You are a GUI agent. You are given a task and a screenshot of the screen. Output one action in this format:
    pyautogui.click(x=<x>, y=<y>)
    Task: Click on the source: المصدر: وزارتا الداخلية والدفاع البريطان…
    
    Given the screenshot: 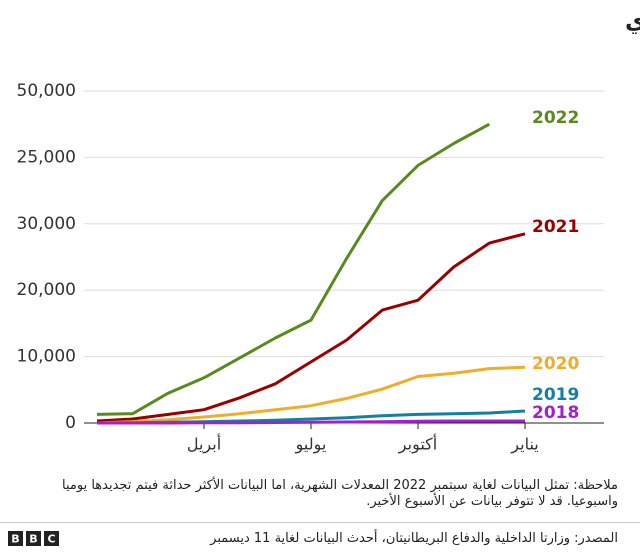 What is the action you would take?
    pyautogui.click(x=414, y=538)
    